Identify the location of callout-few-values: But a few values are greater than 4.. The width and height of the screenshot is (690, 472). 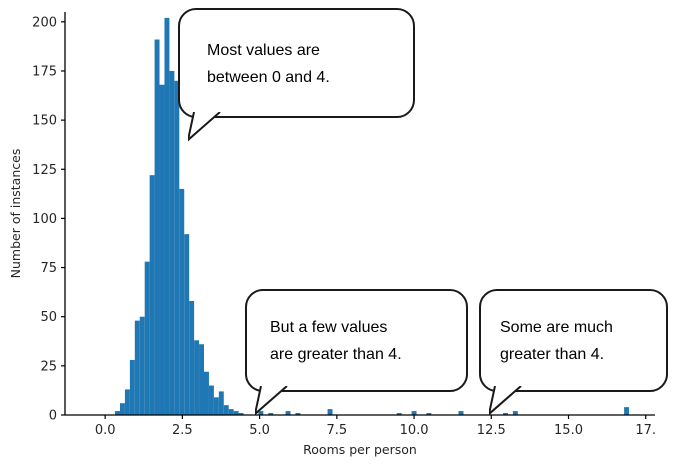
(356, 352).